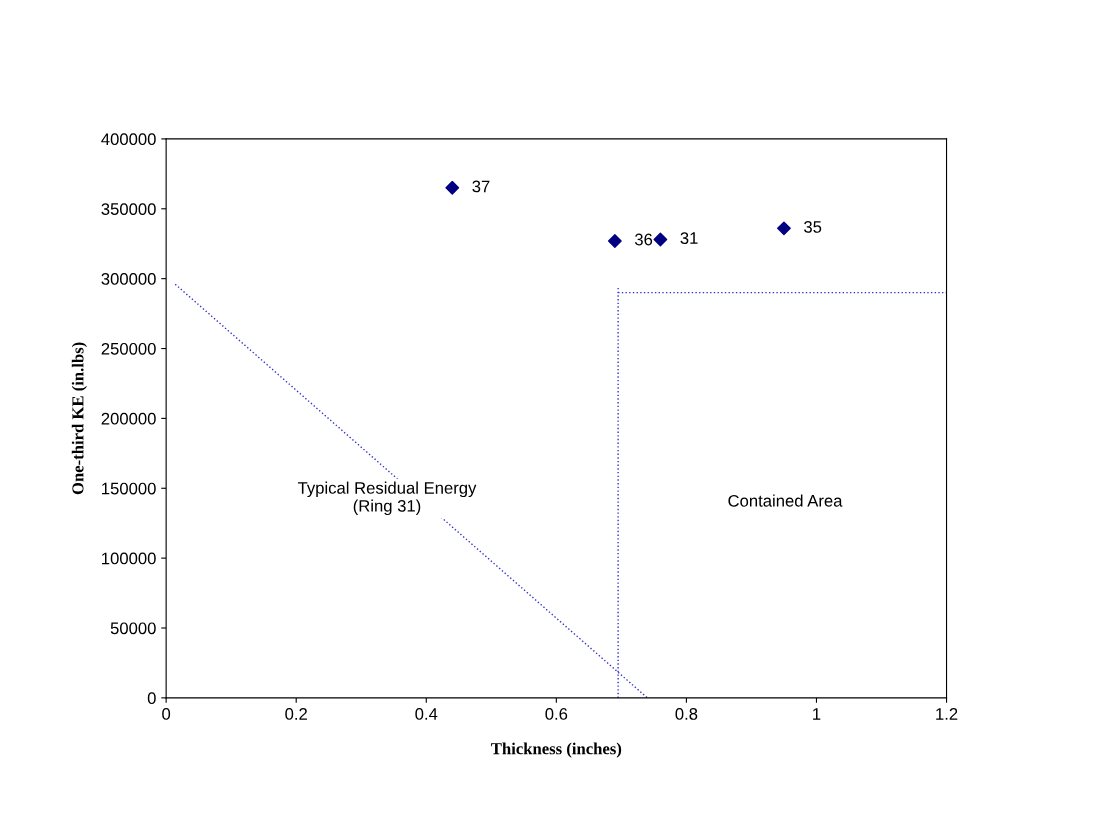 The height and width of the screenshot is (822, 1093). Describe the element at coordinates (79, 418) in the screenshot. I see `y-axis-title: One-third KE (in.lbs)` at that location.